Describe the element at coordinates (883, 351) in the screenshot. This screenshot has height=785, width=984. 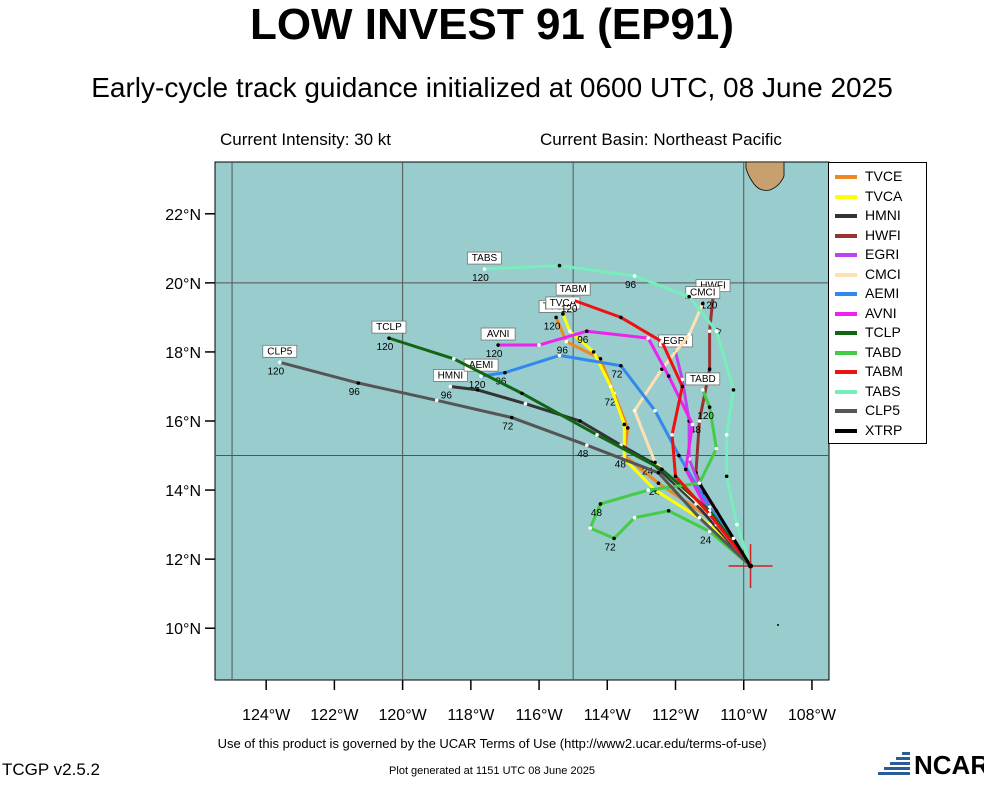
I see `legend-label: TABD` at that location.